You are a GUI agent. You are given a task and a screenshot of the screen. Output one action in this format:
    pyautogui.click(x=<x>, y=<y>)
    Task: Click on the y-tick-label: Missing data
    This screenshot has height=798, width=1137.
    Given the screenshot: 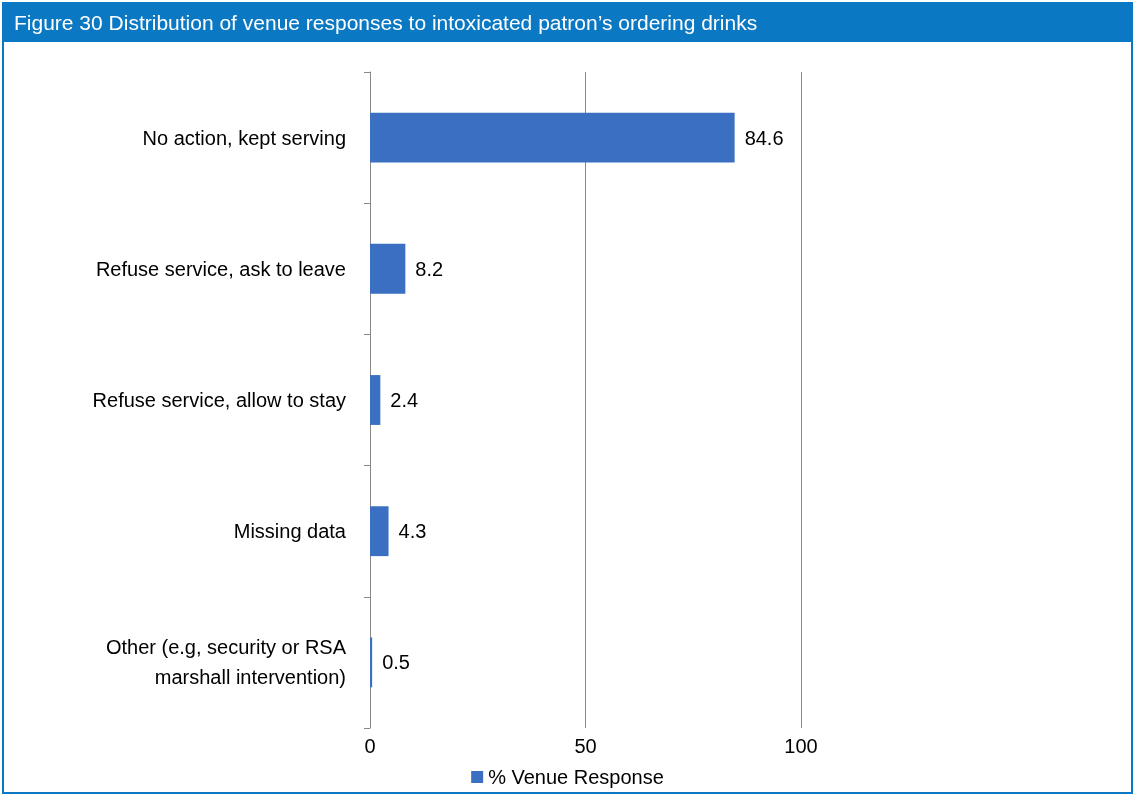 What is the action you would take?
    pyautogui.click(x=290, y=531)
    